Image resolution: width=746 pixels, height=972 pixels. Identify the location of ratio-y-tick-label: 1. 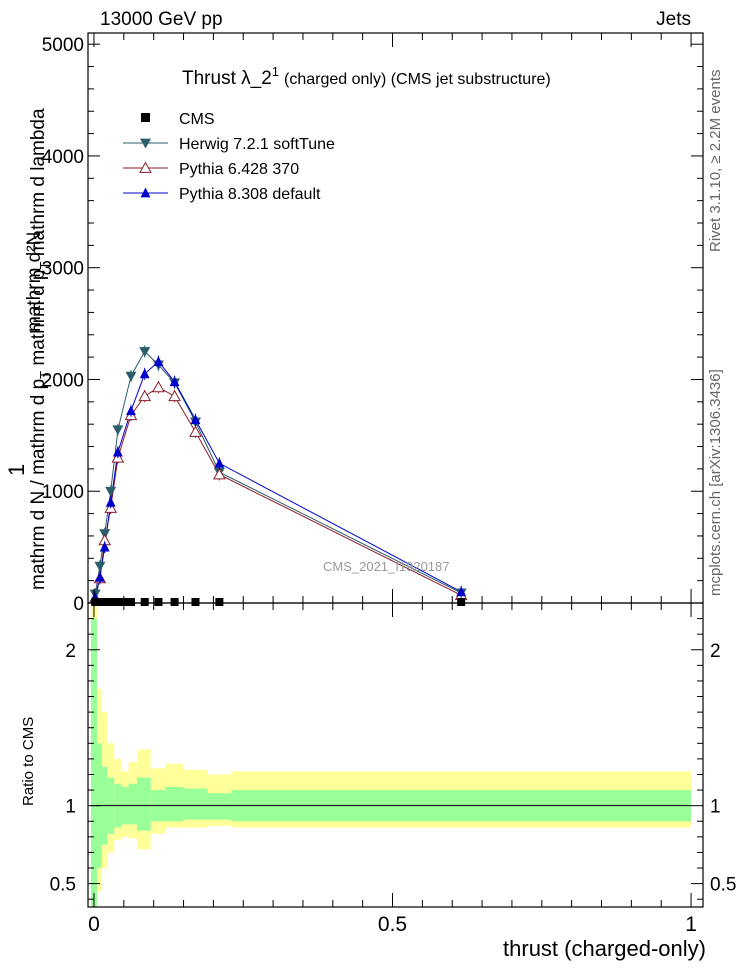
(70, 807).